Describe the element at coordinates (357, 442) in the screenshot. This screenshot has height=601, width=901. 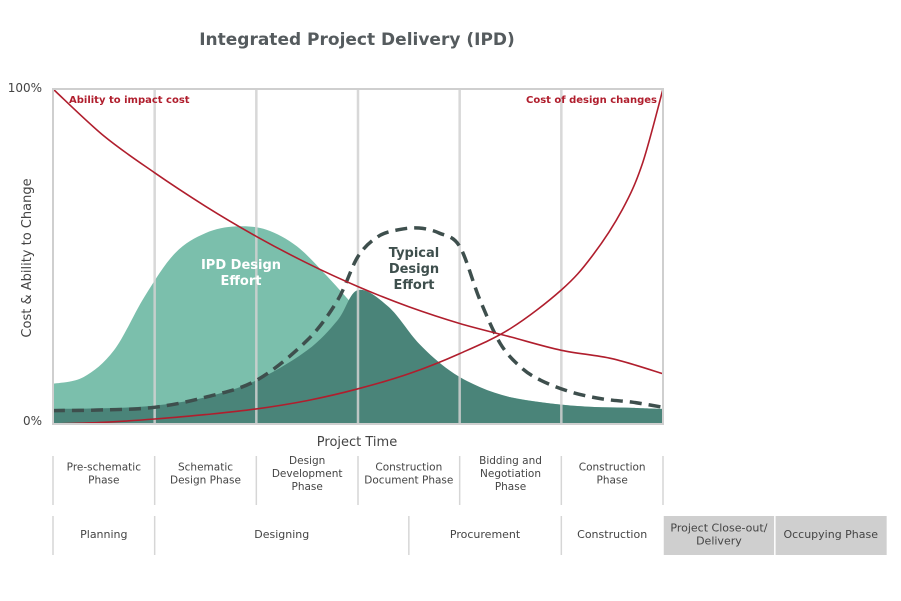
I see `x-axis-label: Project Time` at that location.